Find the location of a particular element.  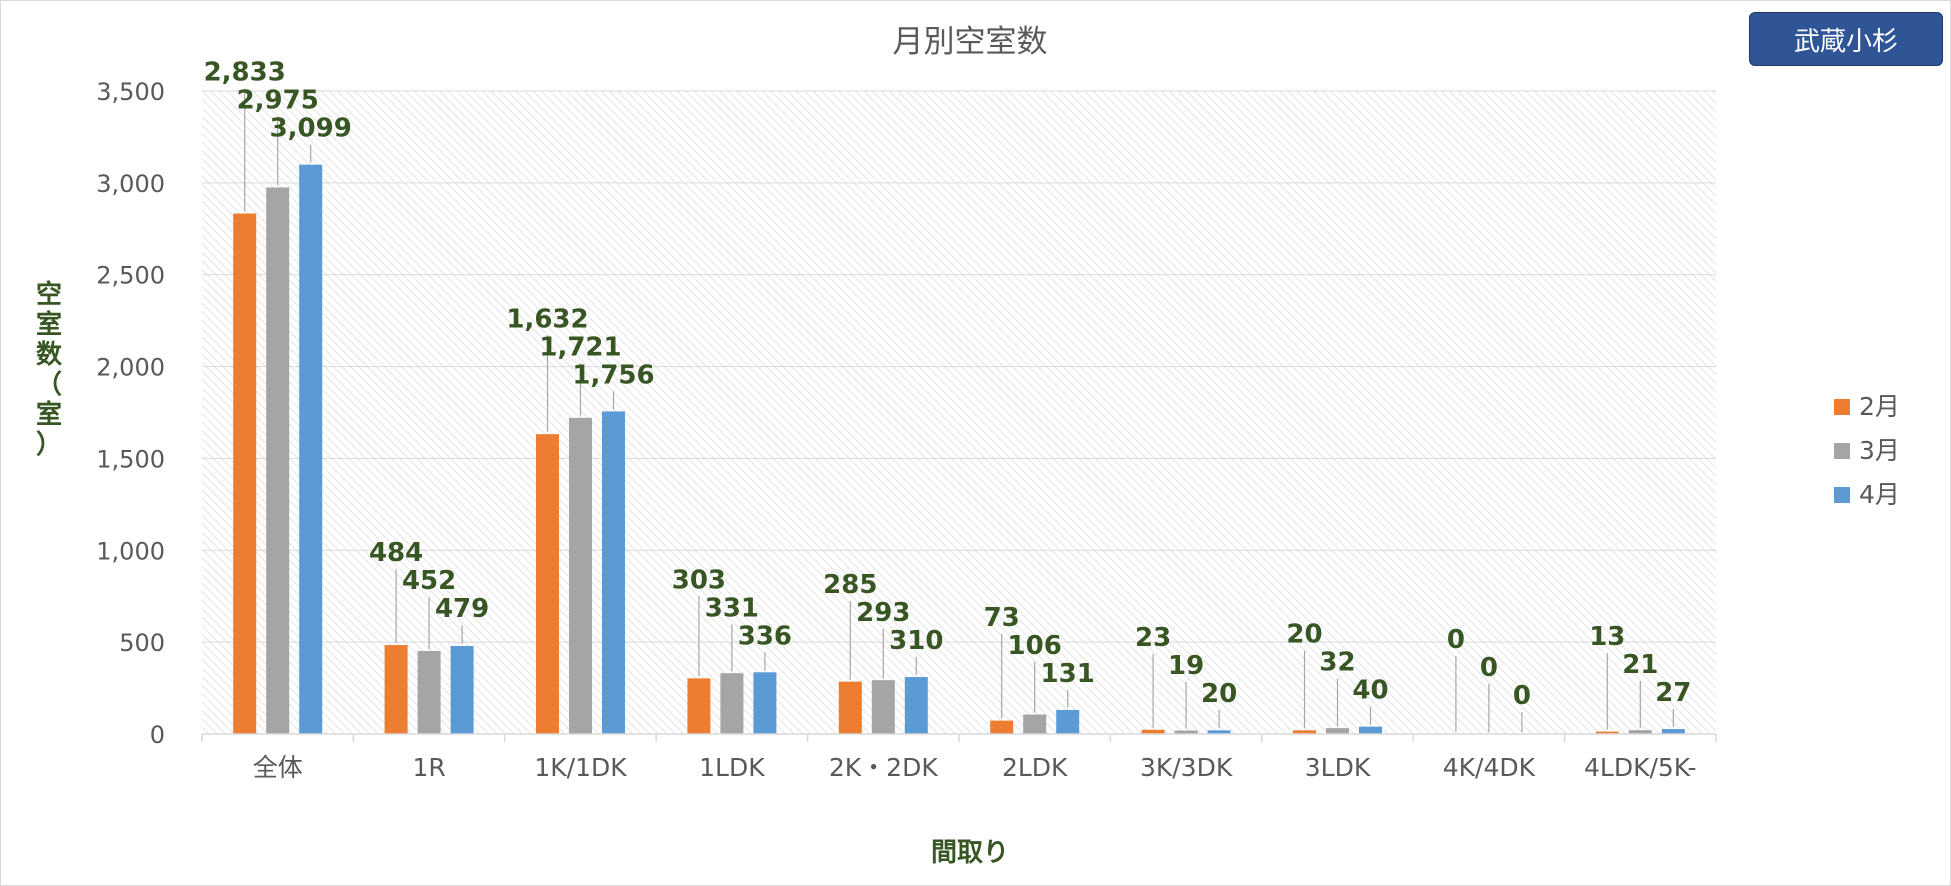

x-category-label: 3K/3DK is located at coordinates (1186, 767).